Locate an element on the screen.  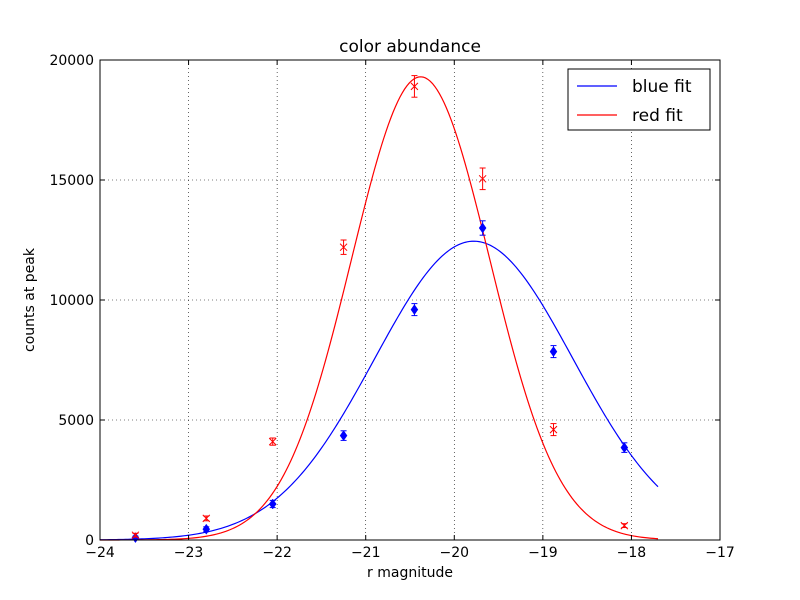
y-tick-label: 0 is located at coordinates (89, 541).